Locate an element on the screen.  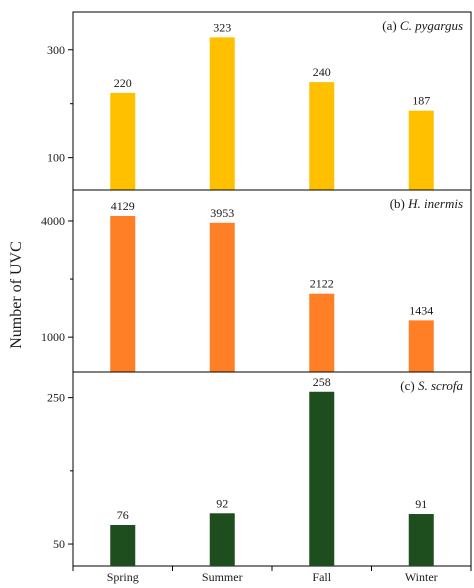
y-axis-title: Number of UVC is located at coordinates (16, 295).